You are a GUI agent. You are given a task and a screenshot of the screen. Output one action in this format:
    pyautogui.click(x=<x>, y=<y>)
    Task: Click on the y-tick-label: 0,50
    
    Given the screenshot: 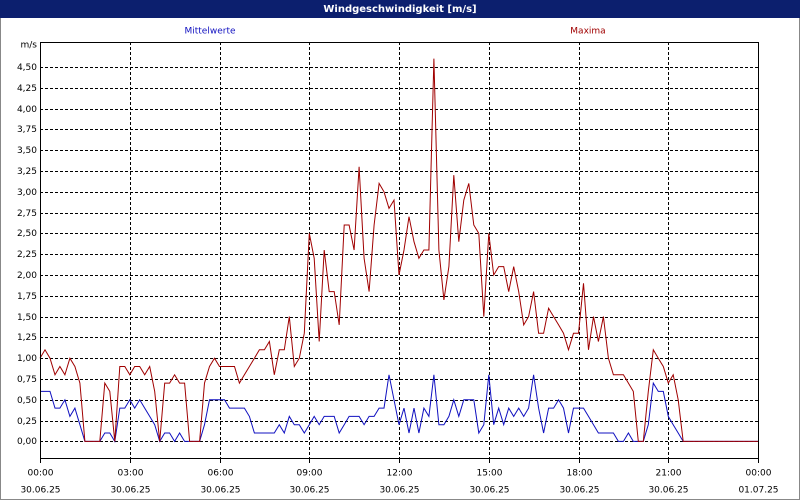 What is the action you would take?
    pyautogui.click(x=27, y=401)
    